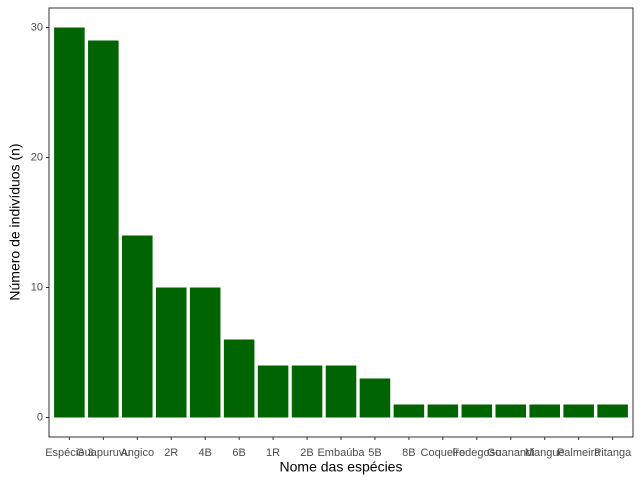 This screenshot has height=484, width=641. Describe the element at coordinates (613, 453) in the screenshot. I see `x-tick-label: Pitanga` at that location.